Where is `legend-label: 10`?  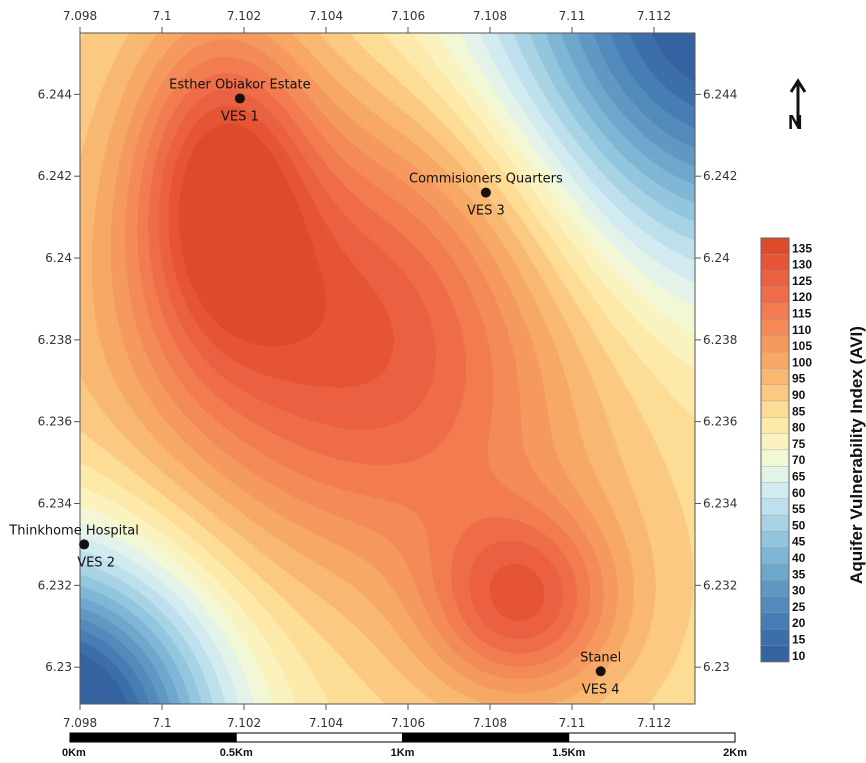
legend-label: 10 is located at coordinates (799, 656).